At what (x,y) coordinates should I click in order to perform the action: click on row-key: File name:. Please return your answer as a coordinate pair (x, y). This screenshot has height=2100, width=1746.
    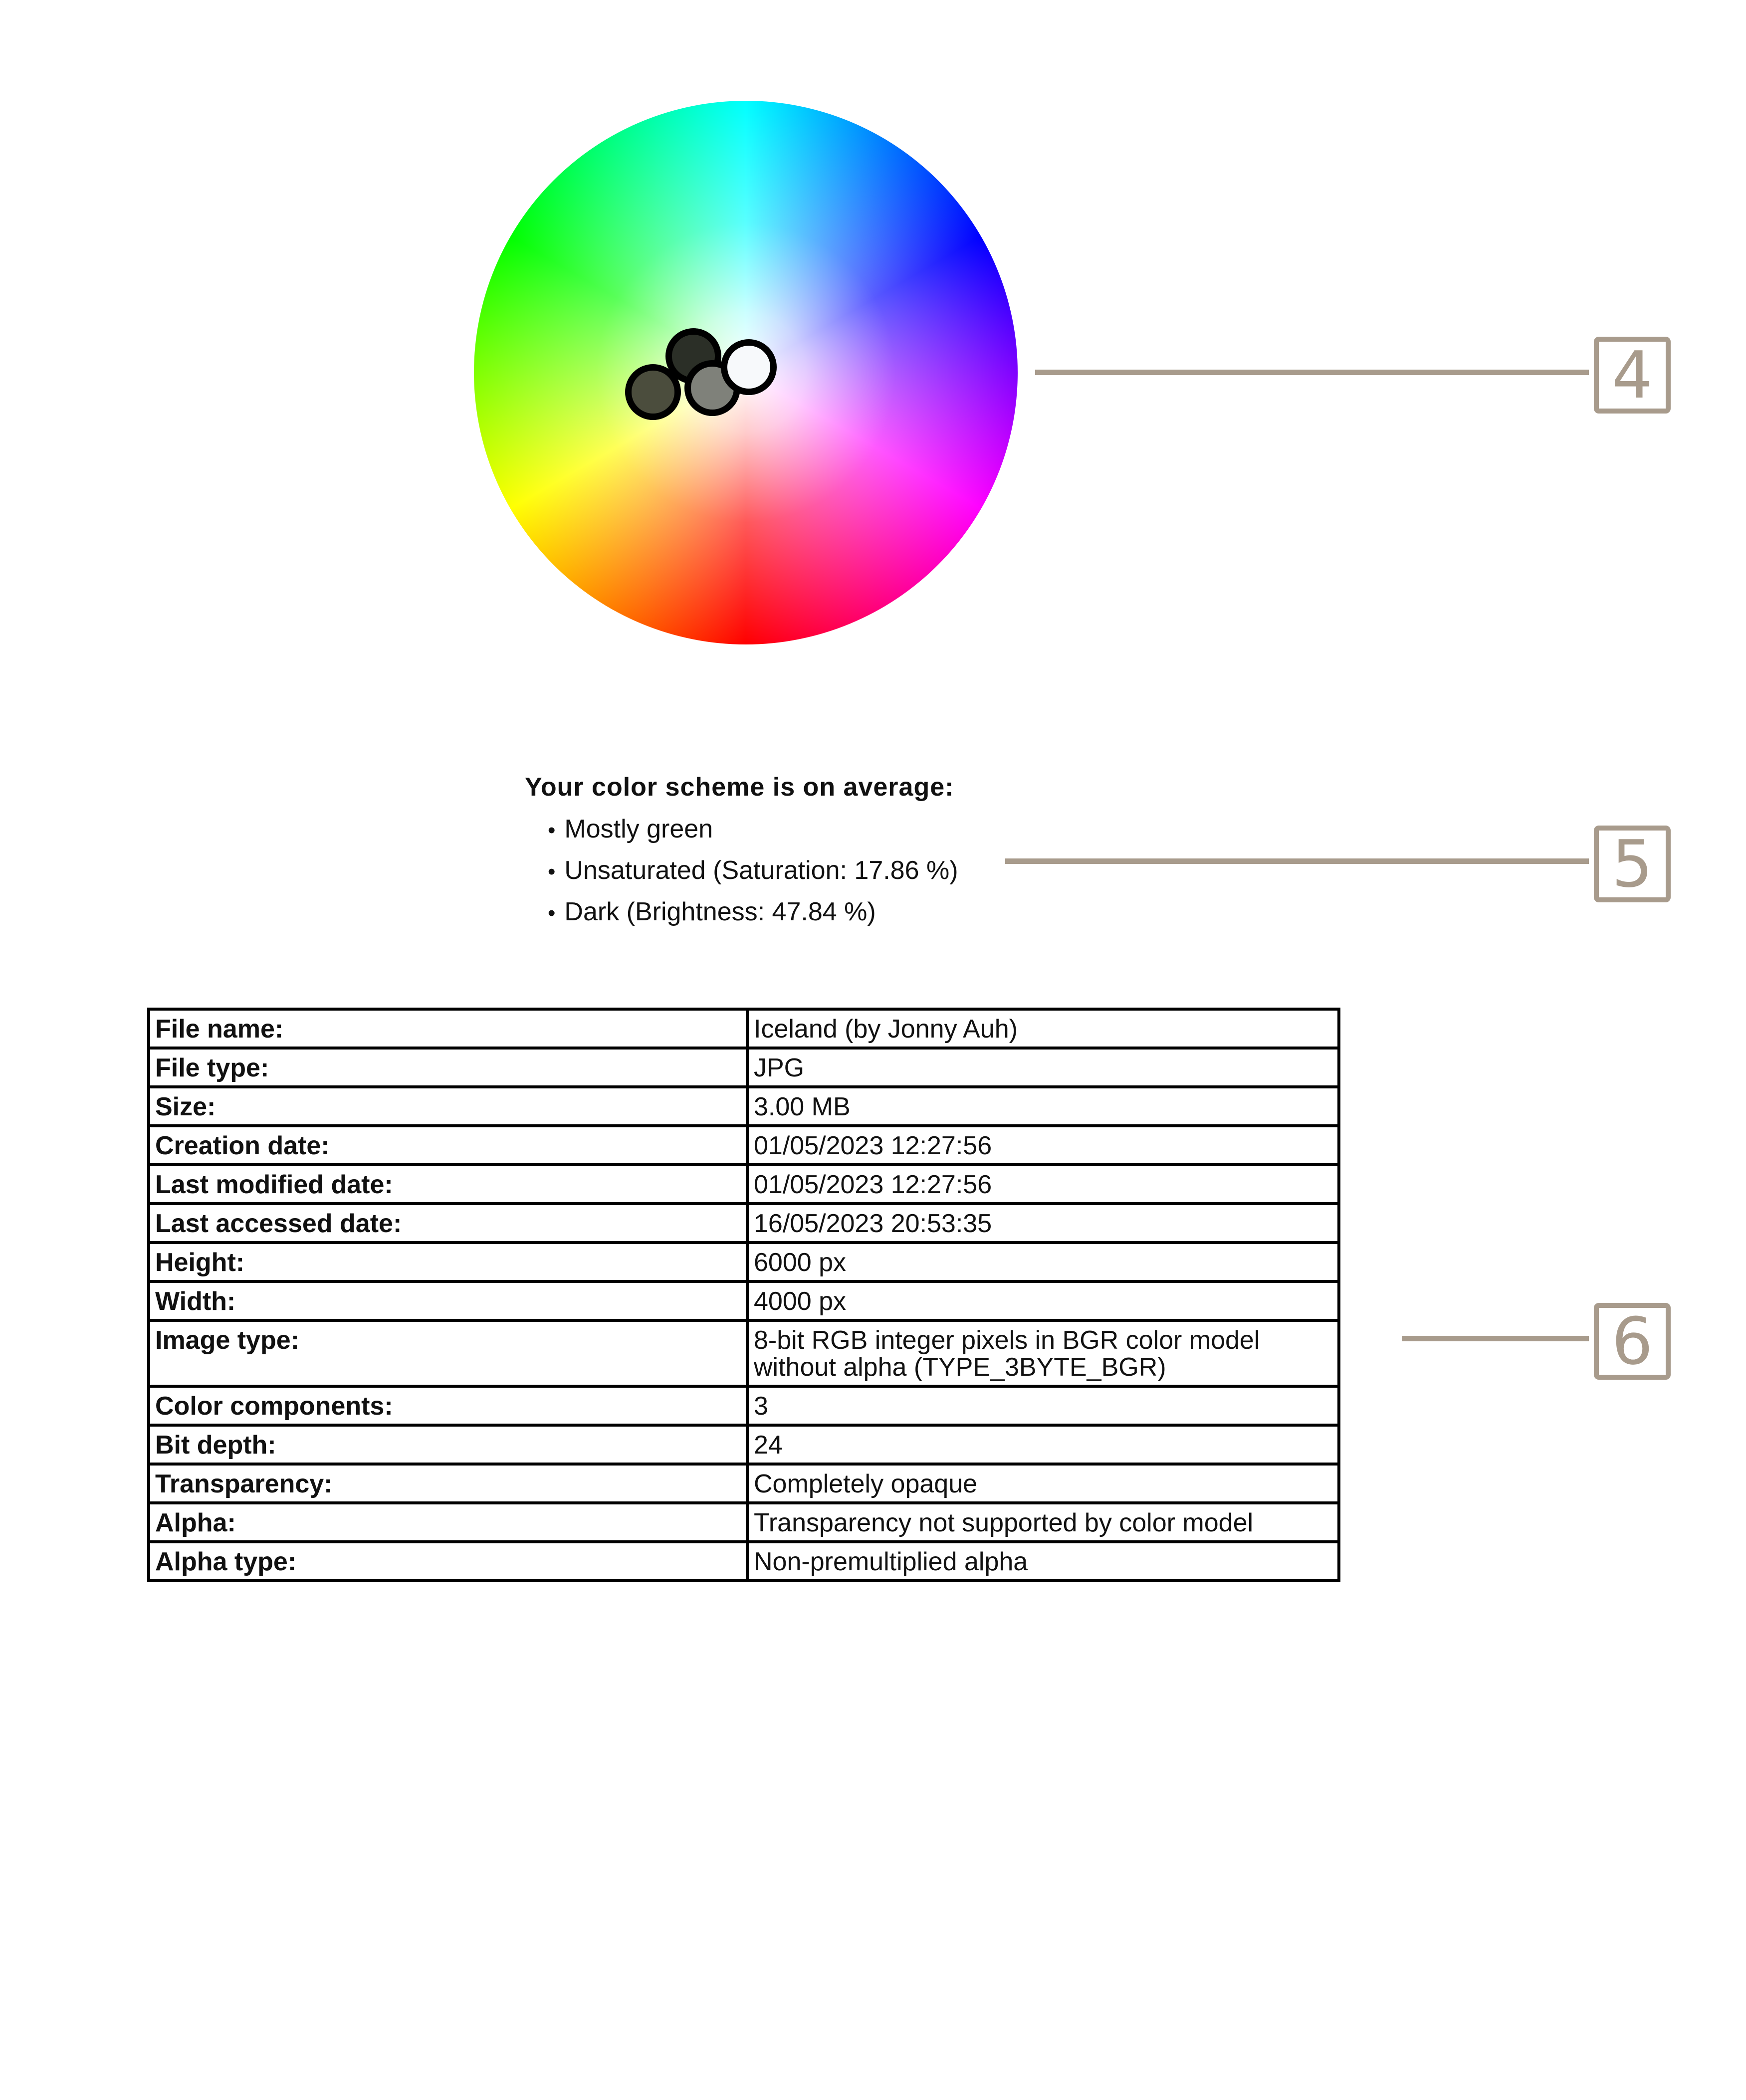
    Looking at the image, I should click on (448, 1029).